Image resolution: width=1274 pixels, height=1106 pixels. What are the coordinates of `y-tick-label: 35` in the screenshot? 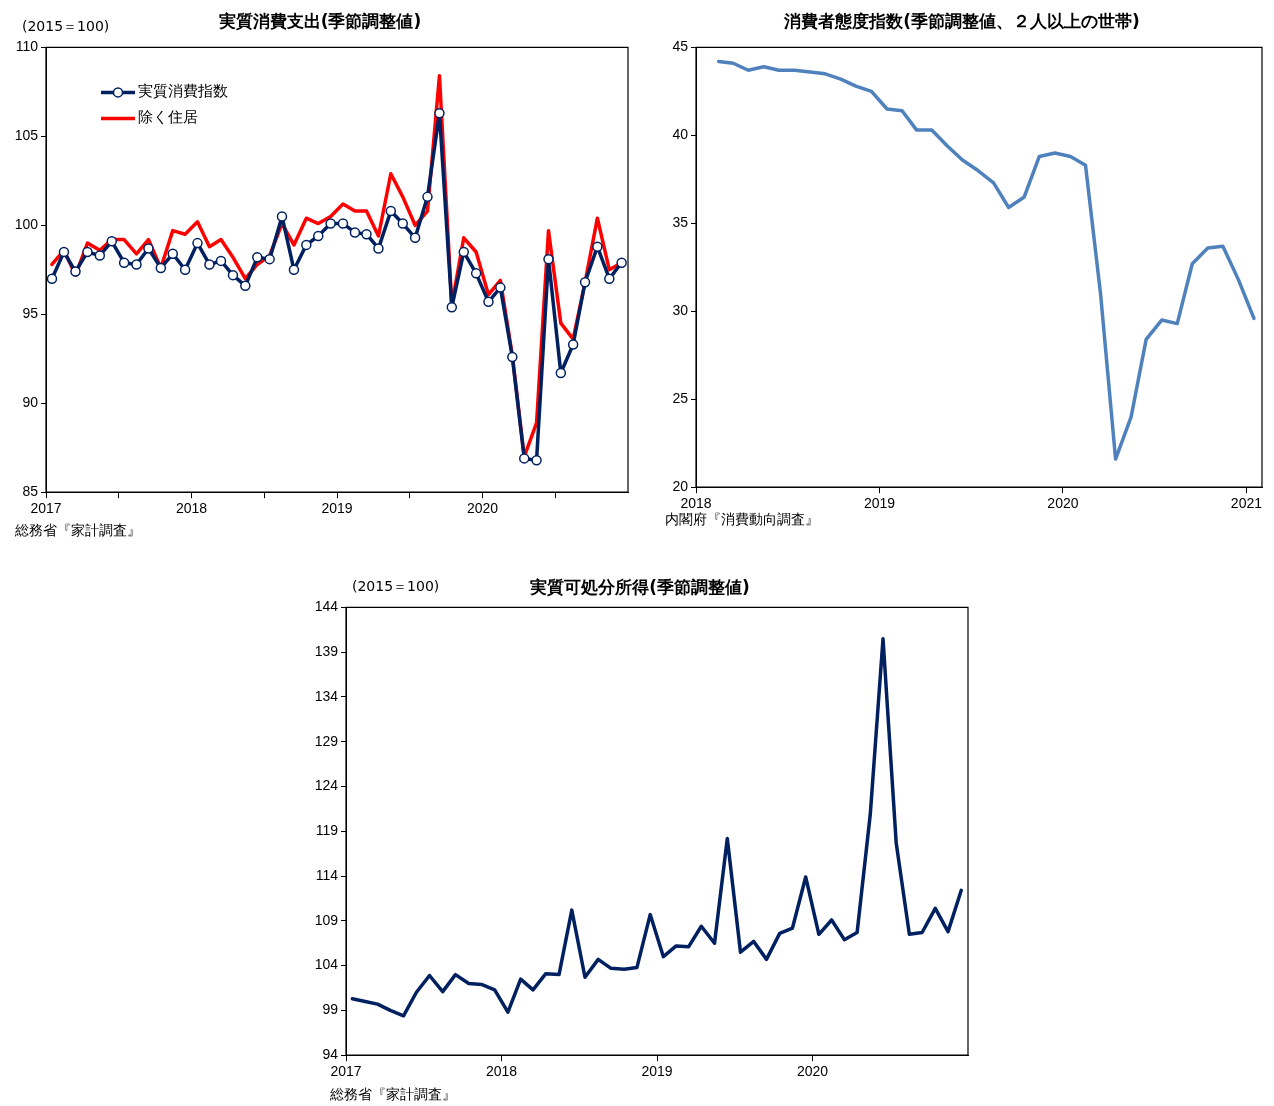 It's located at (680, 222).